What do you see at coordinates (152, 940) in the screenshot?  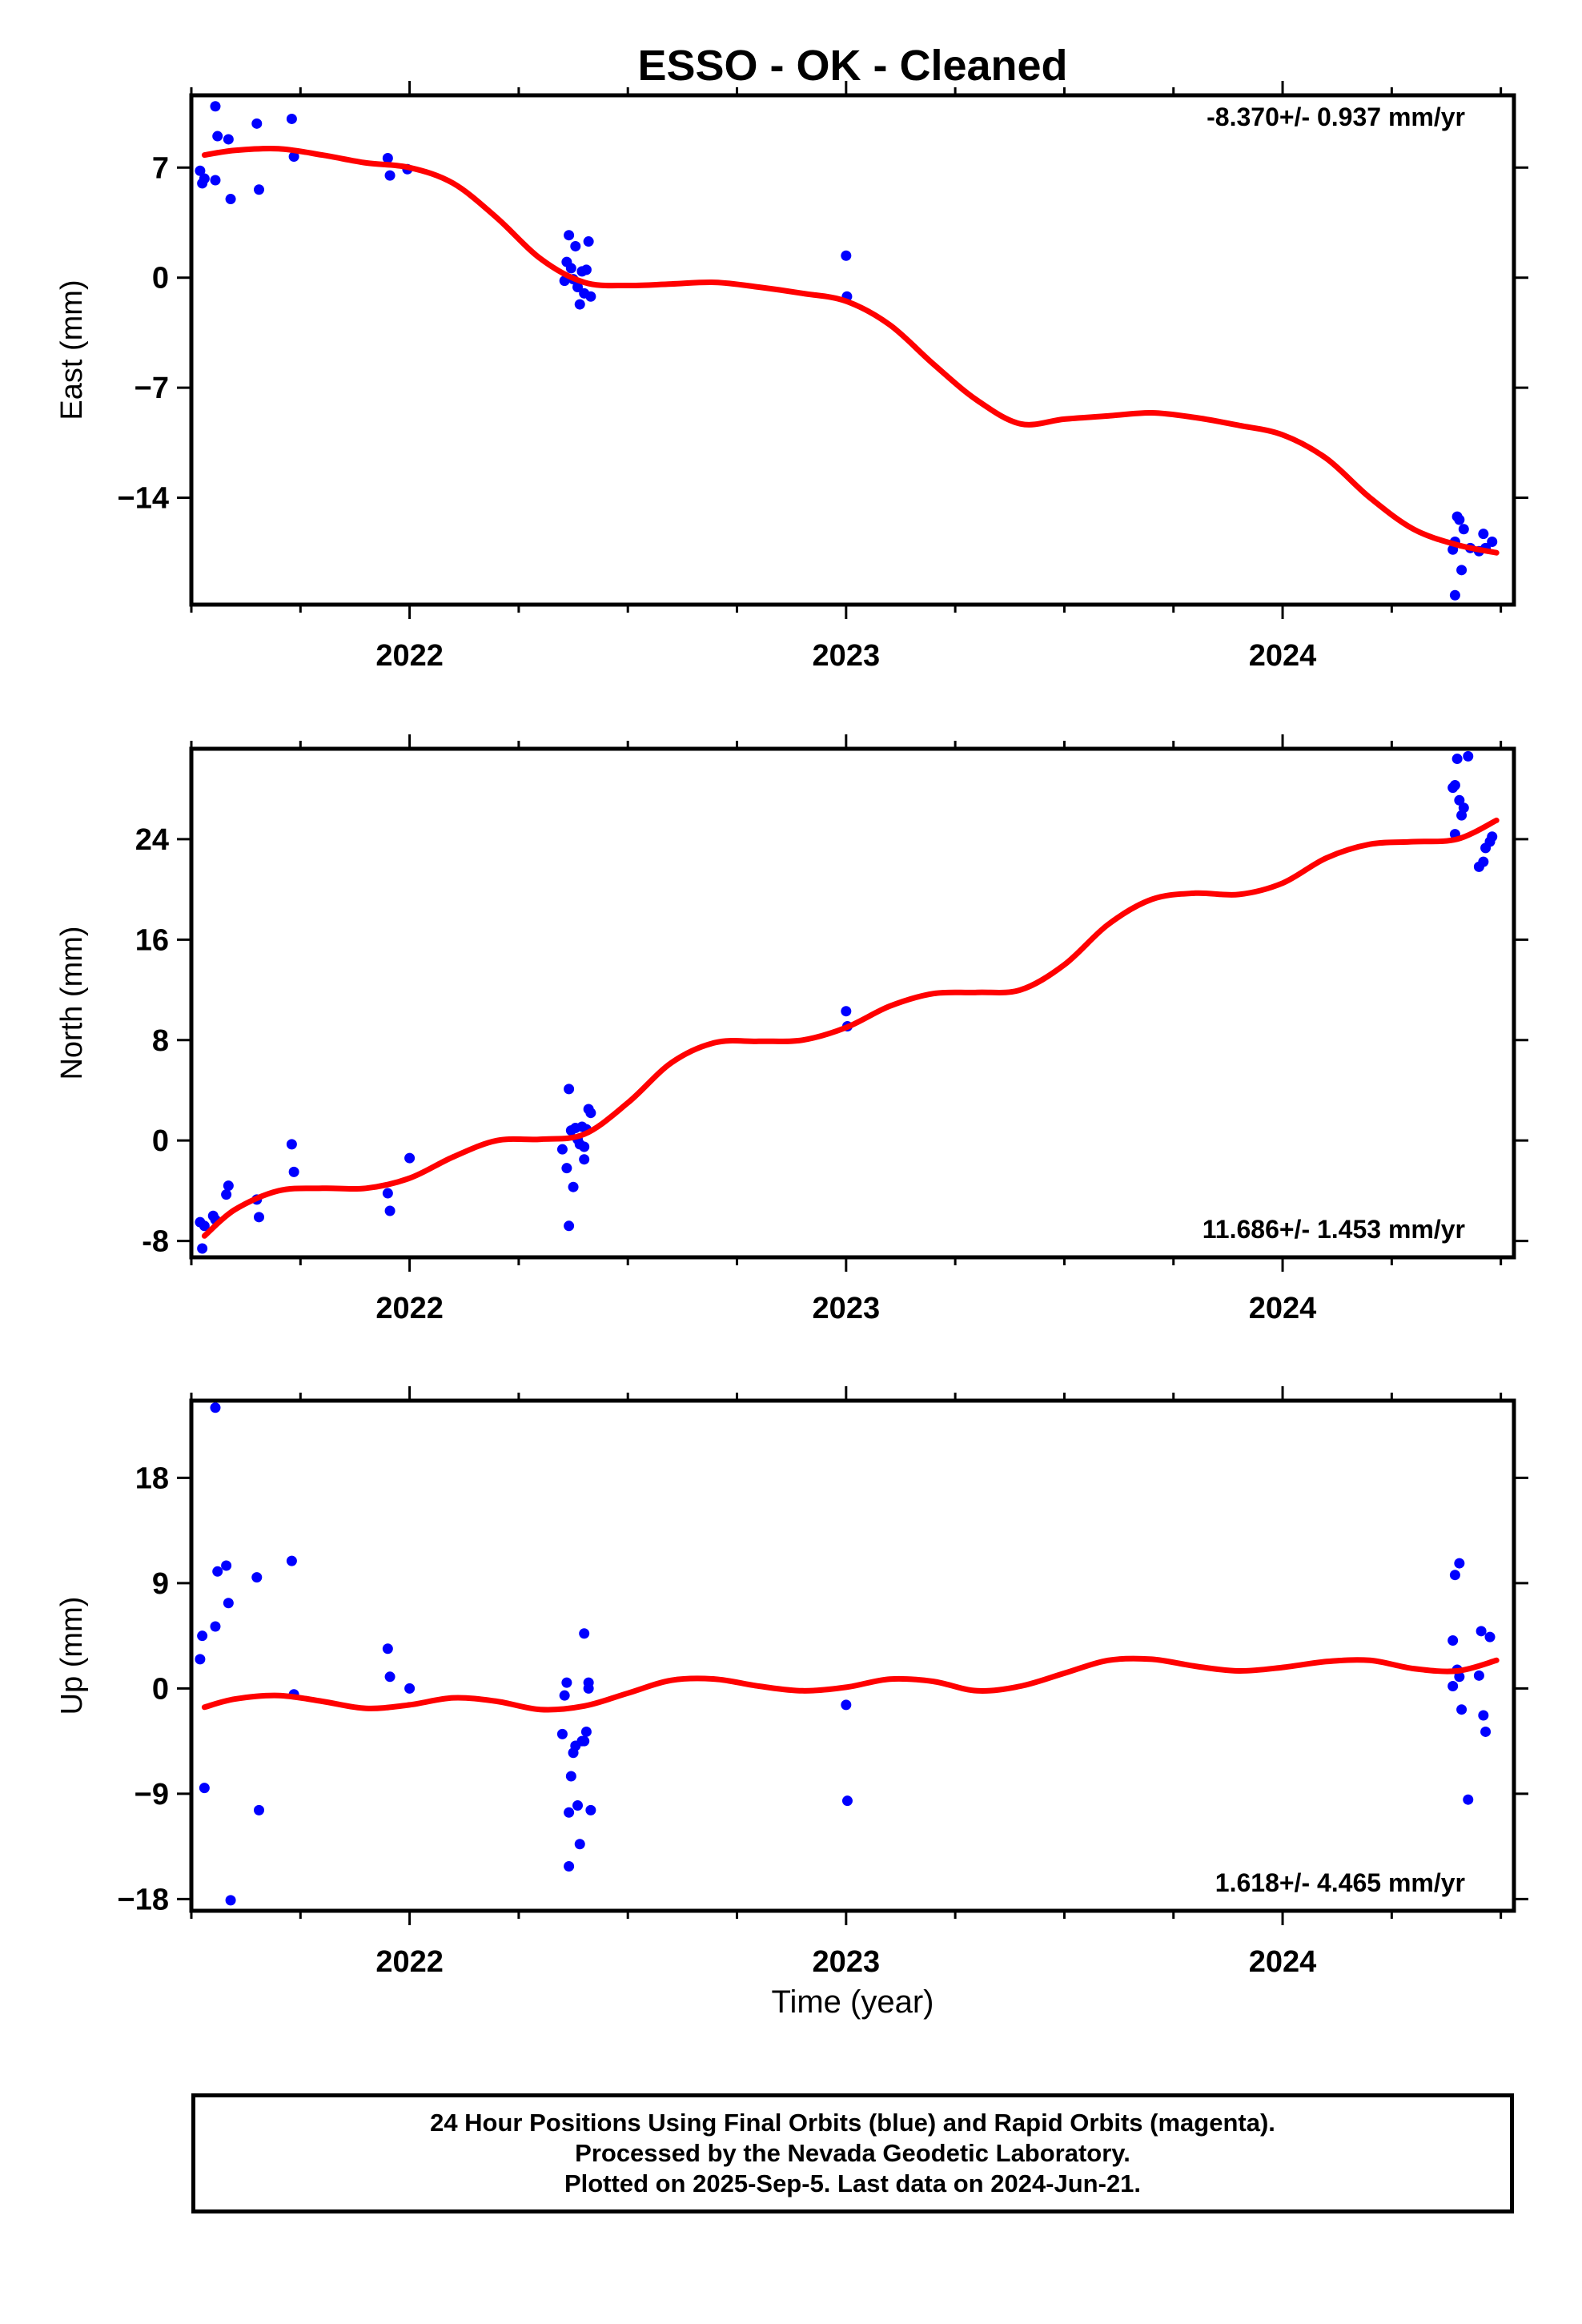 I see `north-ytick-label: 16` at bounding box center [152, 940].